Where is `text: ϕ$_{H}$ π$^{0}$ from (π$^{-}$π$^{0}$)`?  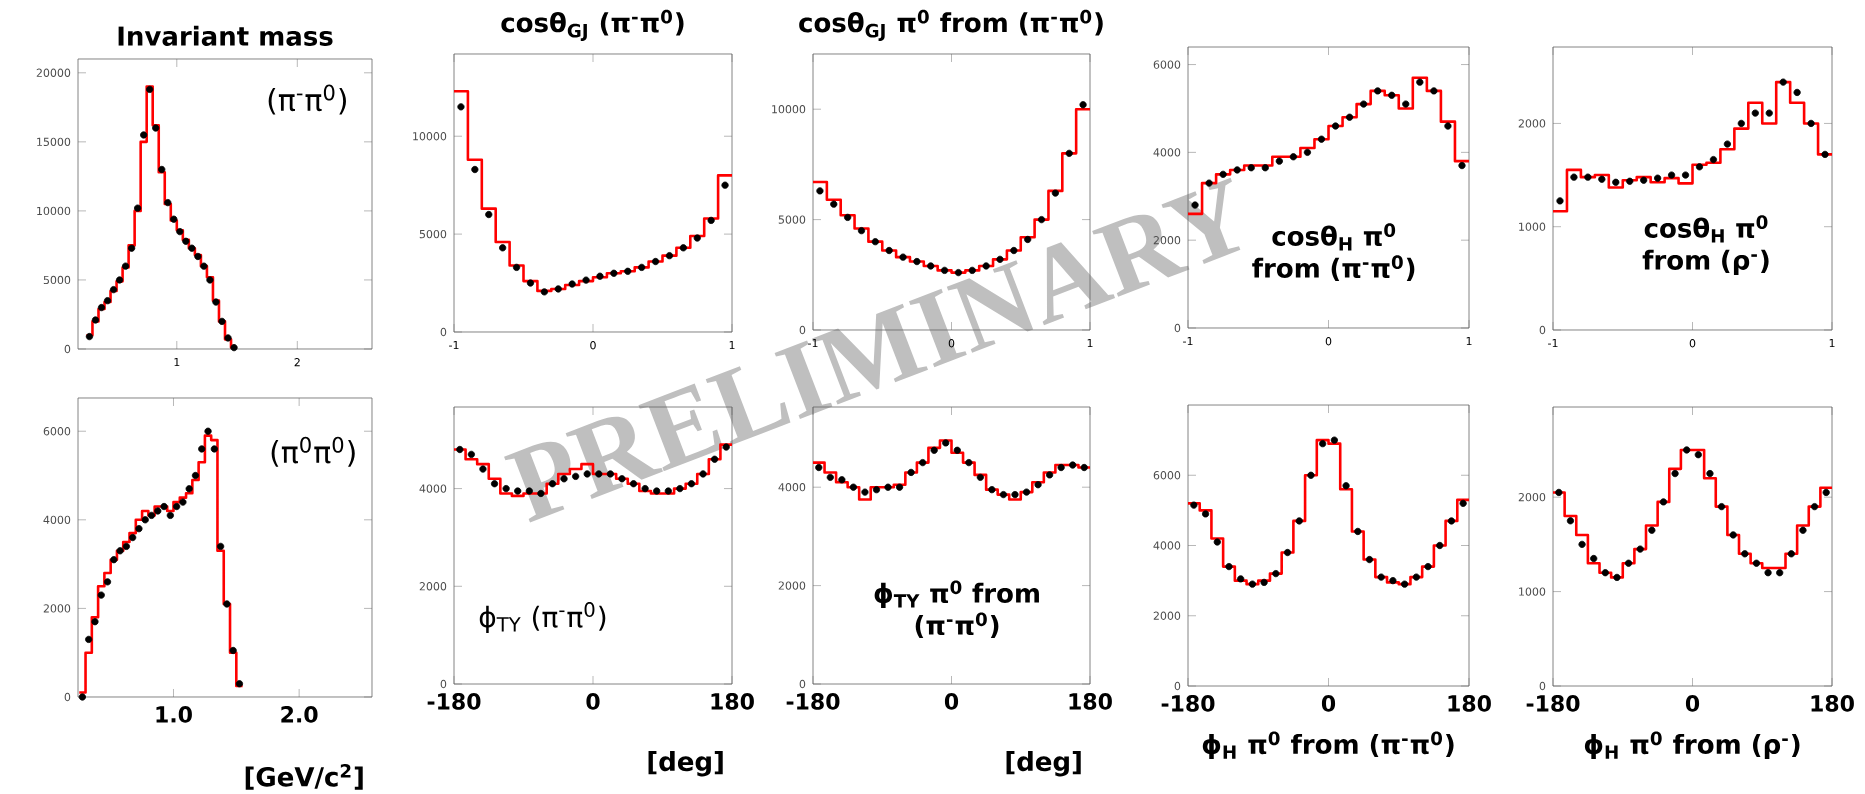
text: ϕ$_{H}$ π$^{0}$ from (π$^{-}$π$^{0}$) is located at coordinates (1328, 745).